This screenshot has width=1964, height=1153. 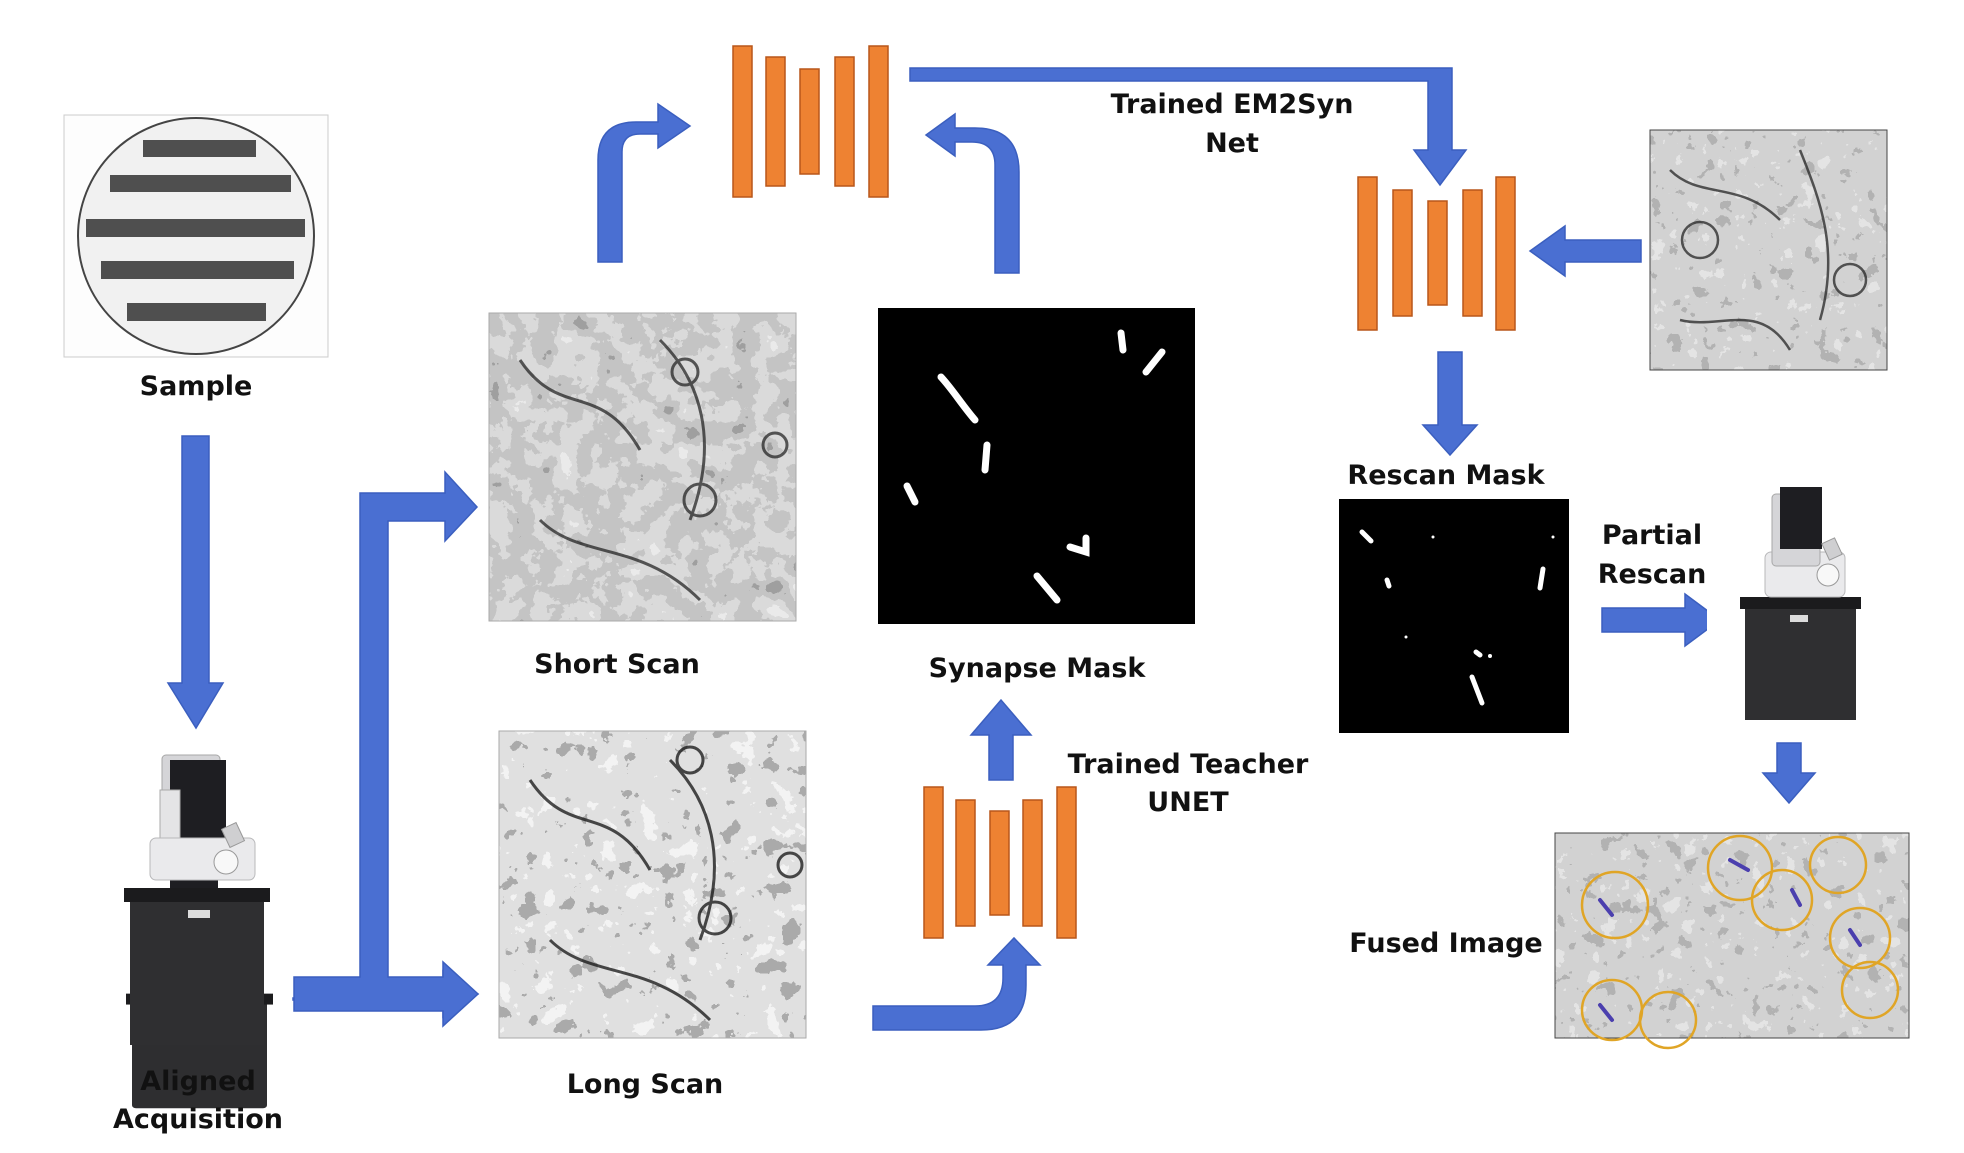 What do you see at coordinates (1768, 250) in the screenshot?
I see `new-em-image` at bounding box center [1768, 250].